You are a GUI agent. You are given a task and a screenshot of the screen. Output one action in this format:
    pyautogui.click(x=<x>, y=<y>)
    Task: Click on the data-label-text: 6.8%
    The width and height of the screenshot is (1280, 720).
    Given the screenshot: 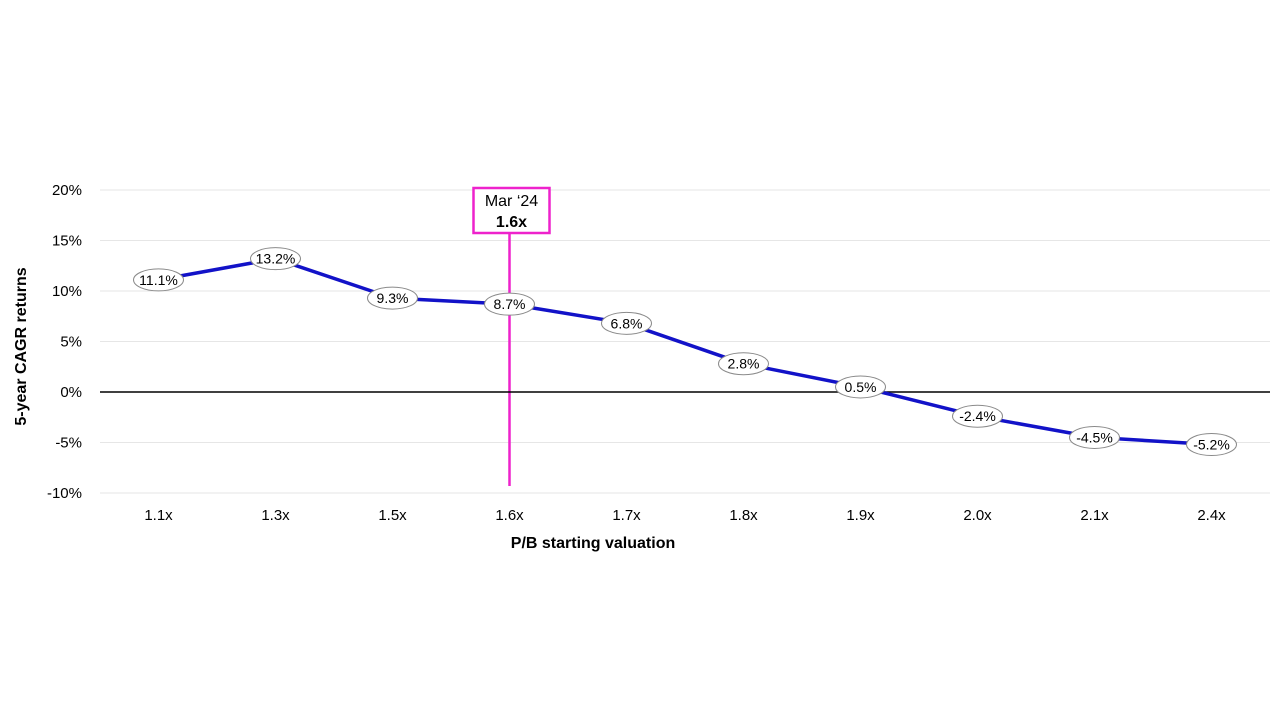 What is the action you would take?
    pyautogui.click(x=627, y=323)
    